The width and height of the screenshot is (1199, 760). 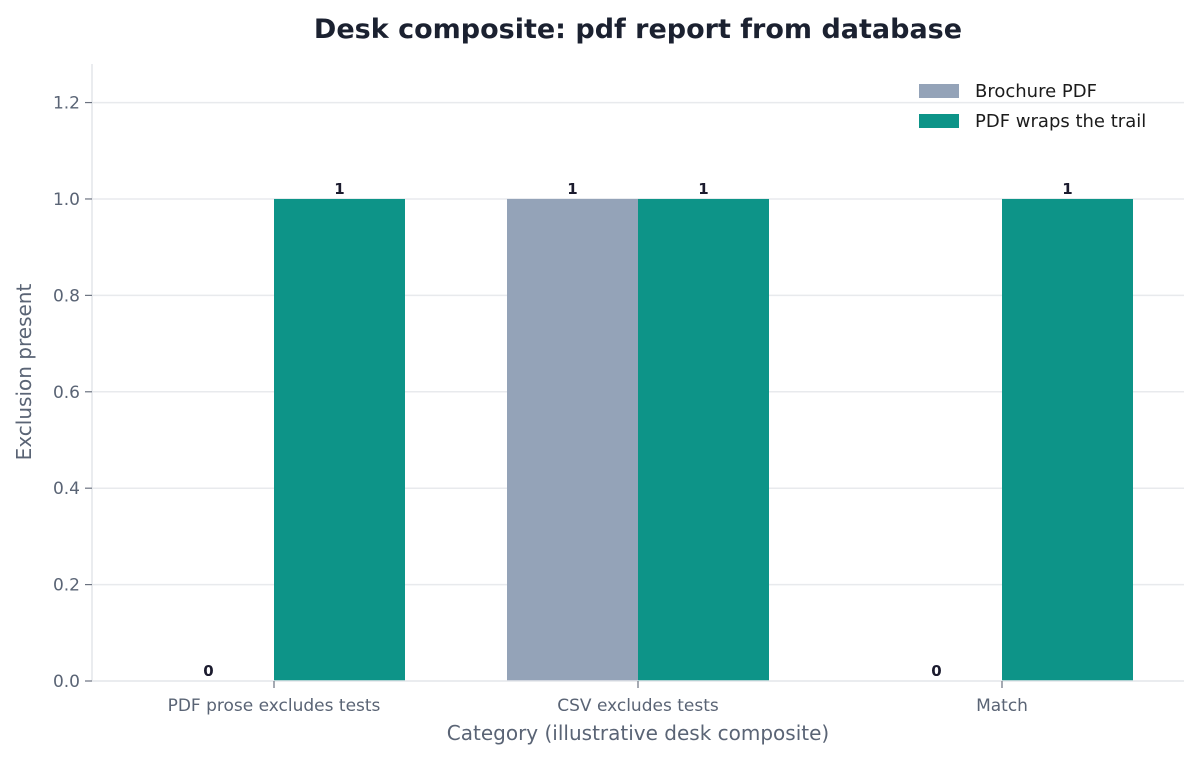 What do you see at coordinates (1032, 106) in the screenshot?
I see `legend: Brochure PDF PDF wraps the trail` at bounding box center [1032, 106].